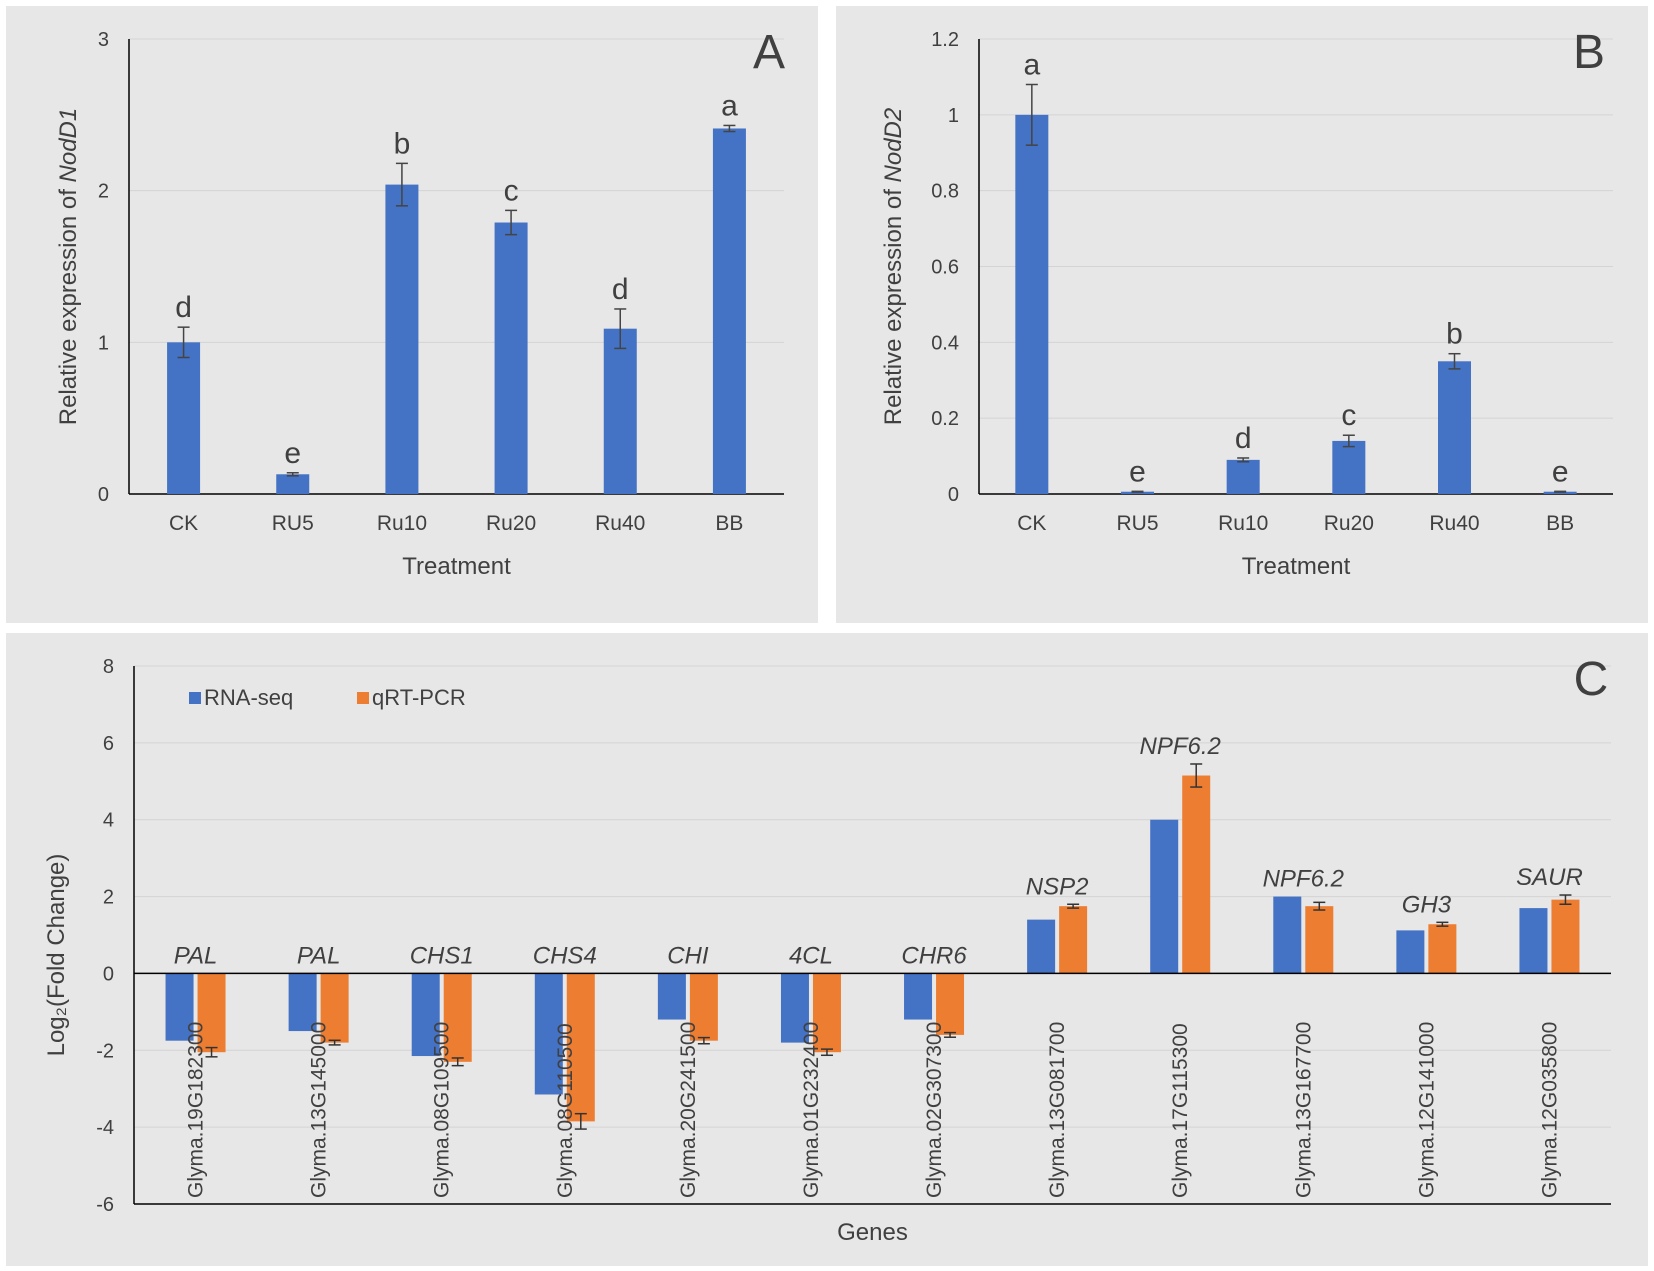 Image resolution: width=1654 pixels, height=1271 pixels. I want to click on gene-name-label: CHS1, so click(442, 955).